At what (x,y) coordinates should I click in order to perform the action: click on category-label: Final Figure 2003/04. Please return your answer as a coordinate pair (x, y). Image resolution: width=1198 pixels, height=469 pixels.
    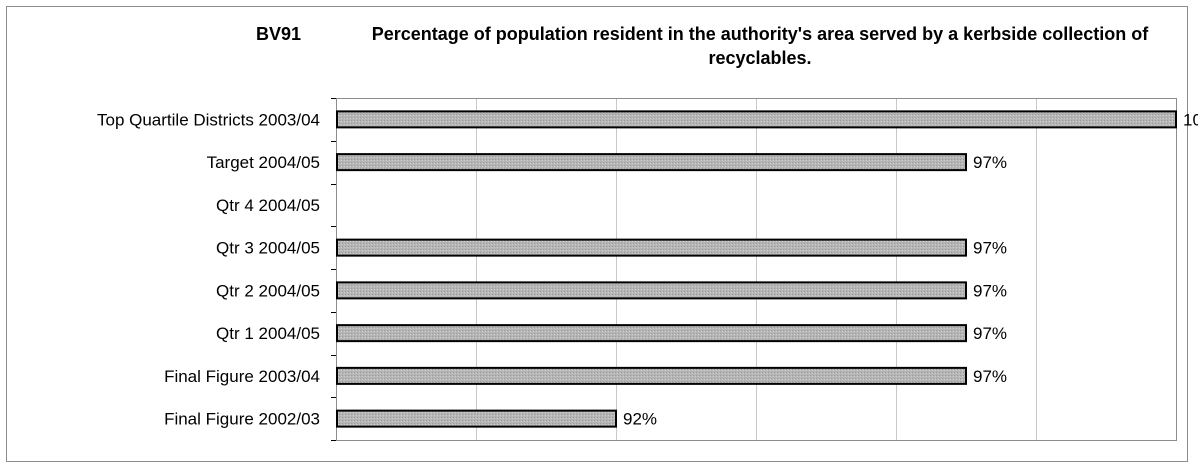
    Looking at the image, I should click on (242, 376).